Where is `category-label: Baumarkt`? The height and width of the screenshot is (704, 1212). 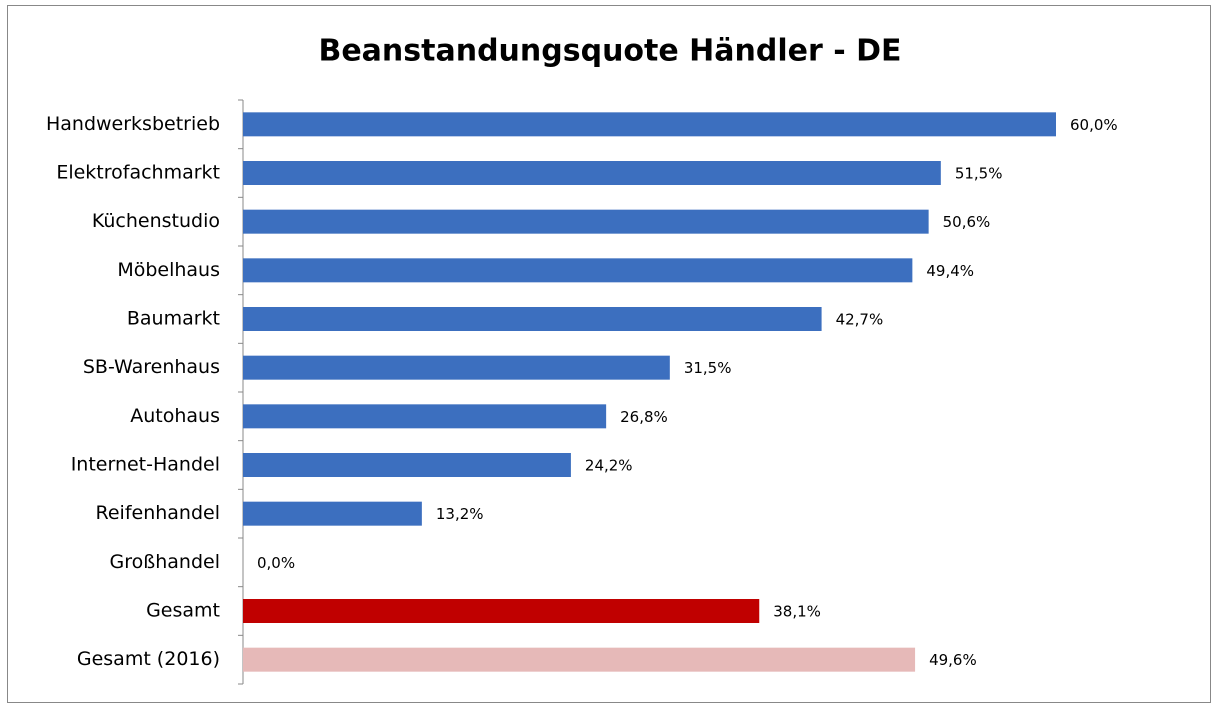
category-label: Baumarkt is located at coordinates (173, 319).